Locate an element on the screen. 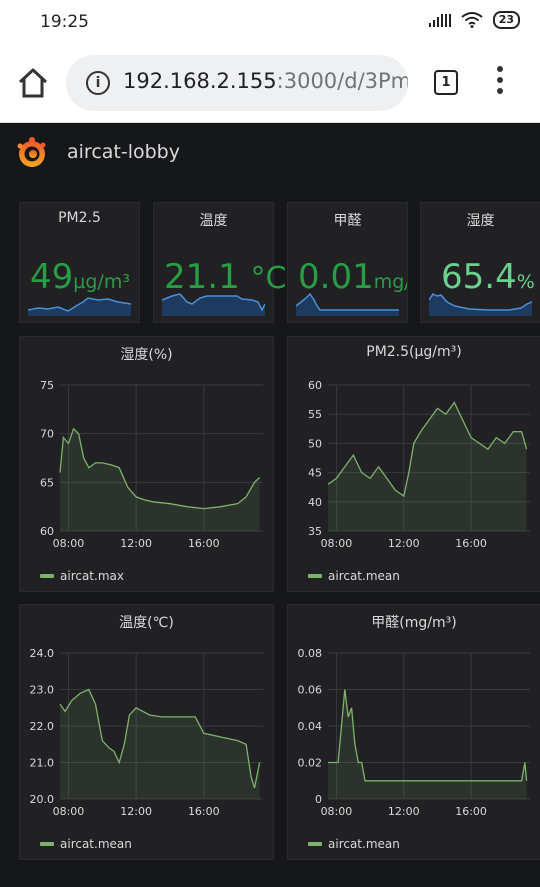 The image size is (540, 887). stat-number: 21.1 is located at coordinates (207, 277).